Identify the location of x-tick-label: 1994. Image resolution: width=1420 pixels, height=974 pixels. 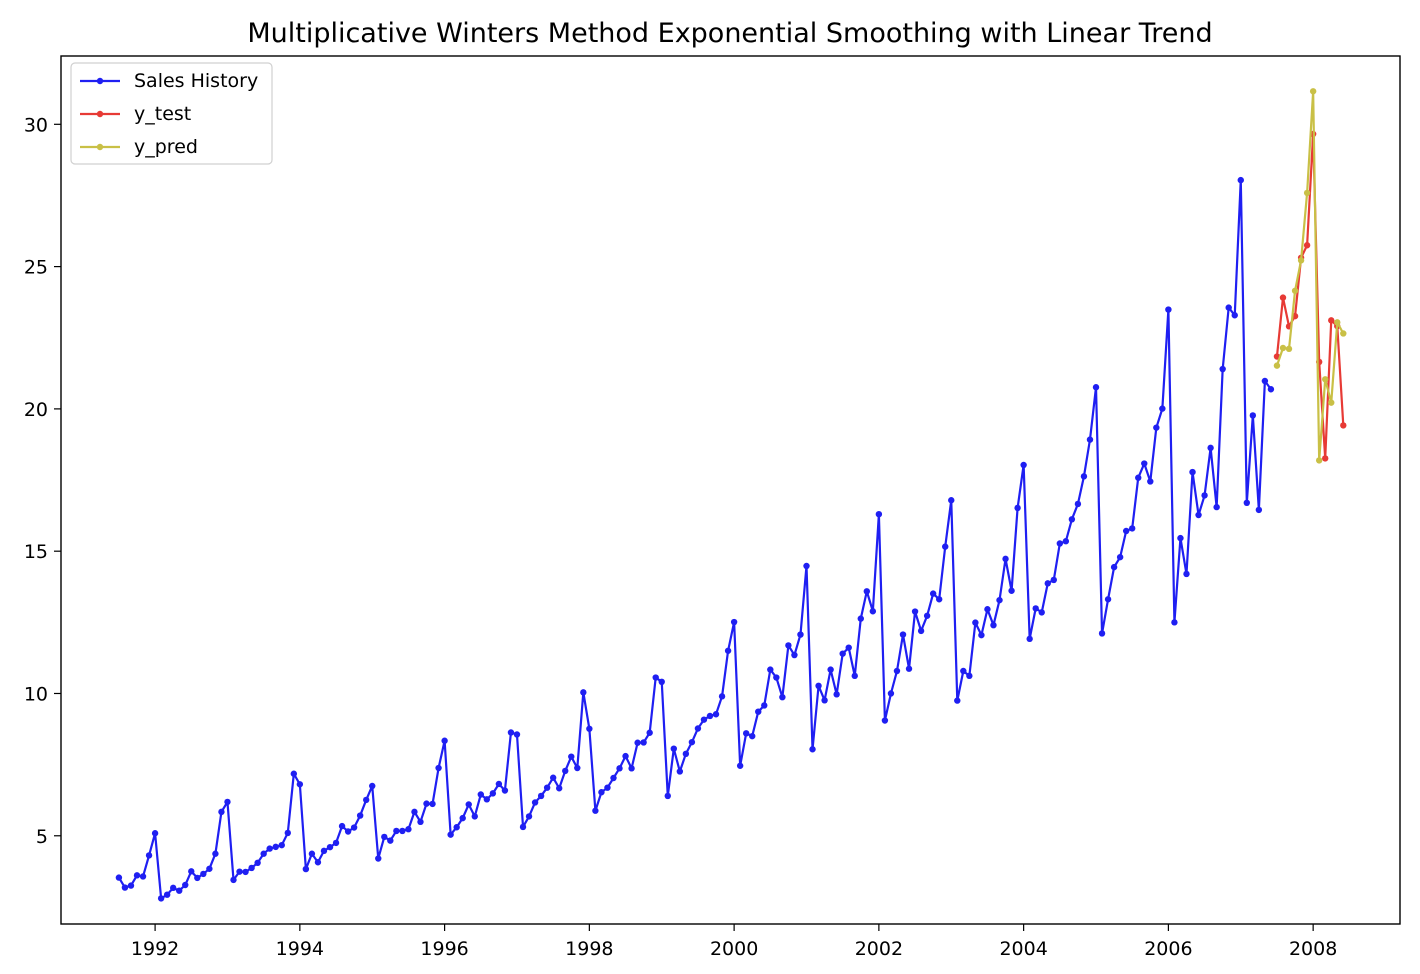
(300, 949).